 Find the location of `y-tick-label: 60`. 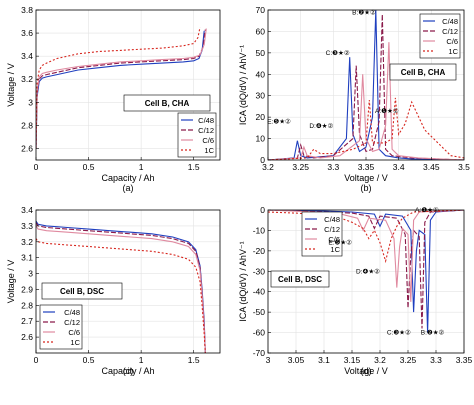

y-tick-label: 60 is located at coordinates (261, 31).